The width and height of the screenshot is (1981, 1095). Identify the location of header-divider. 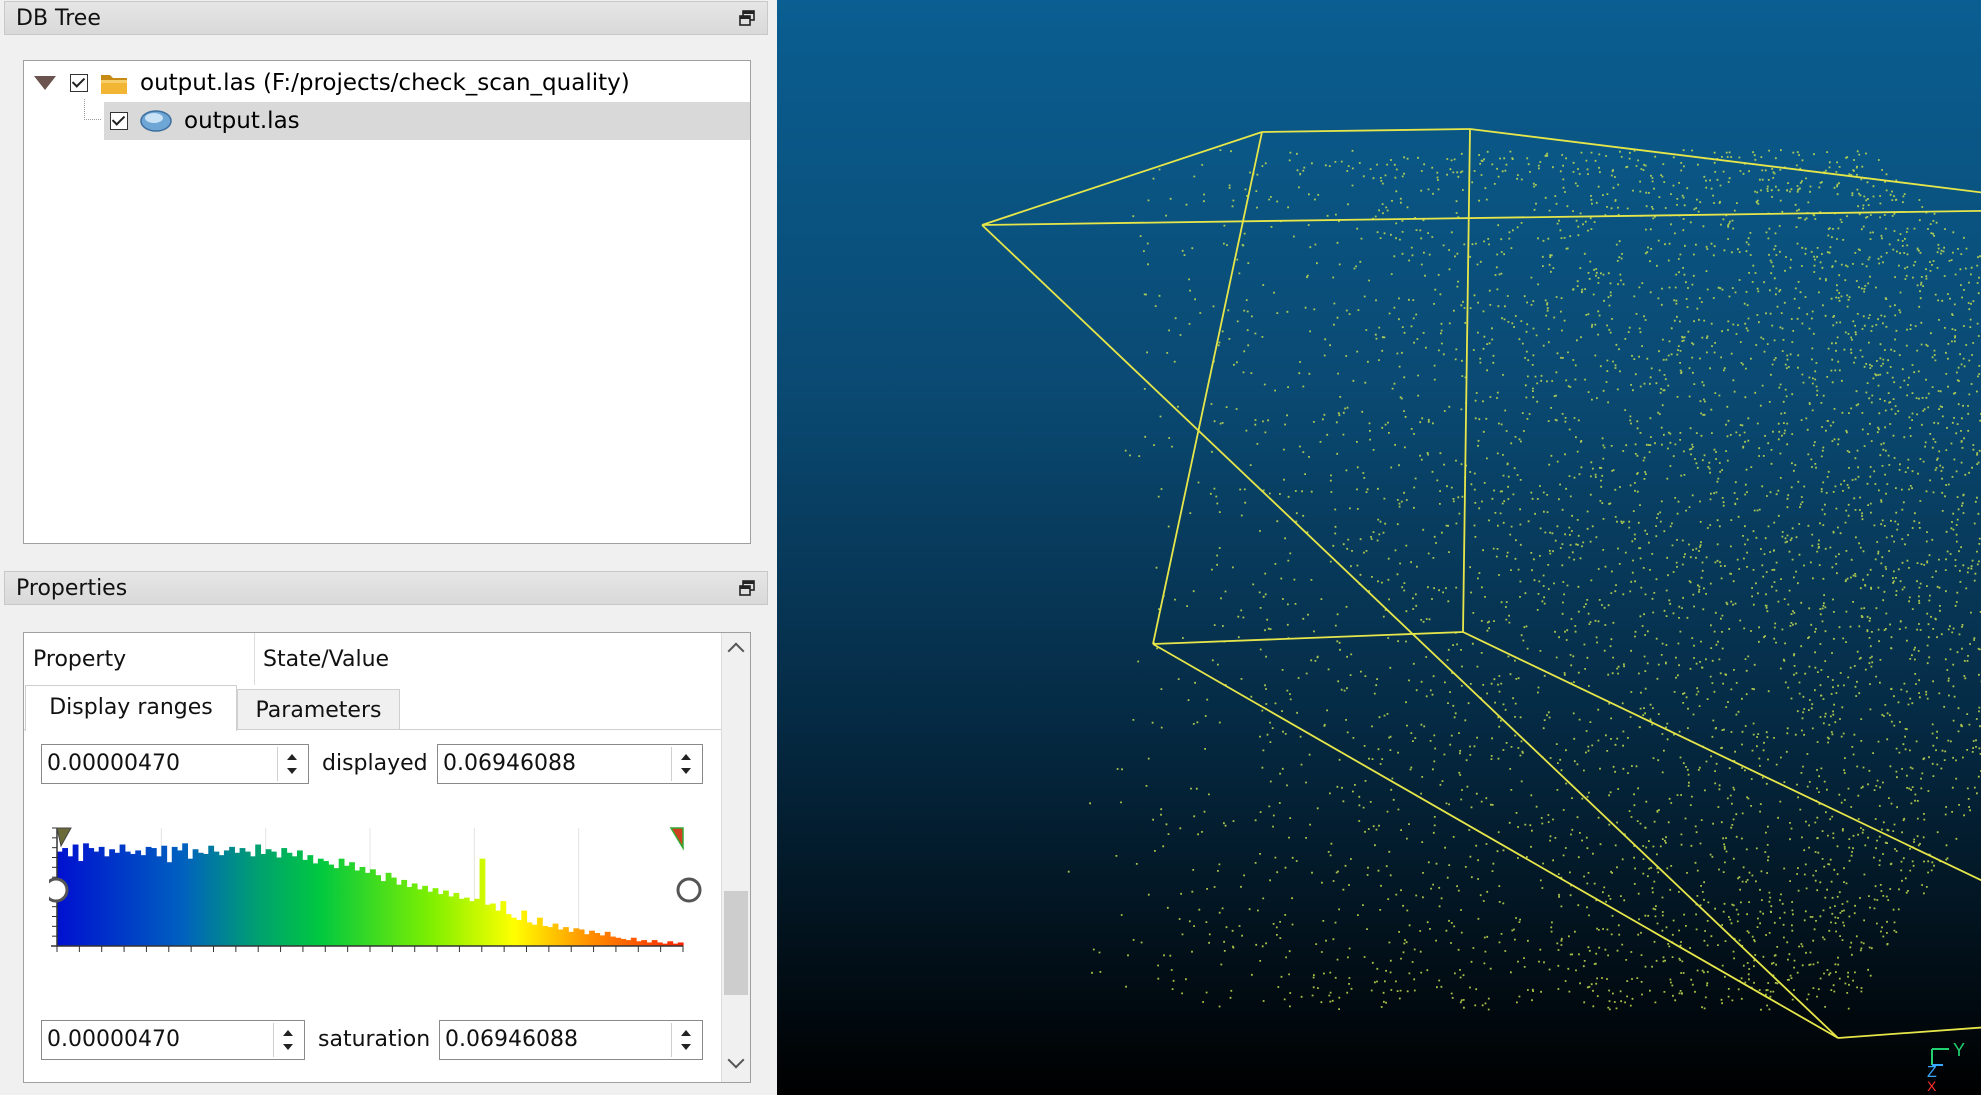
(254, 659).